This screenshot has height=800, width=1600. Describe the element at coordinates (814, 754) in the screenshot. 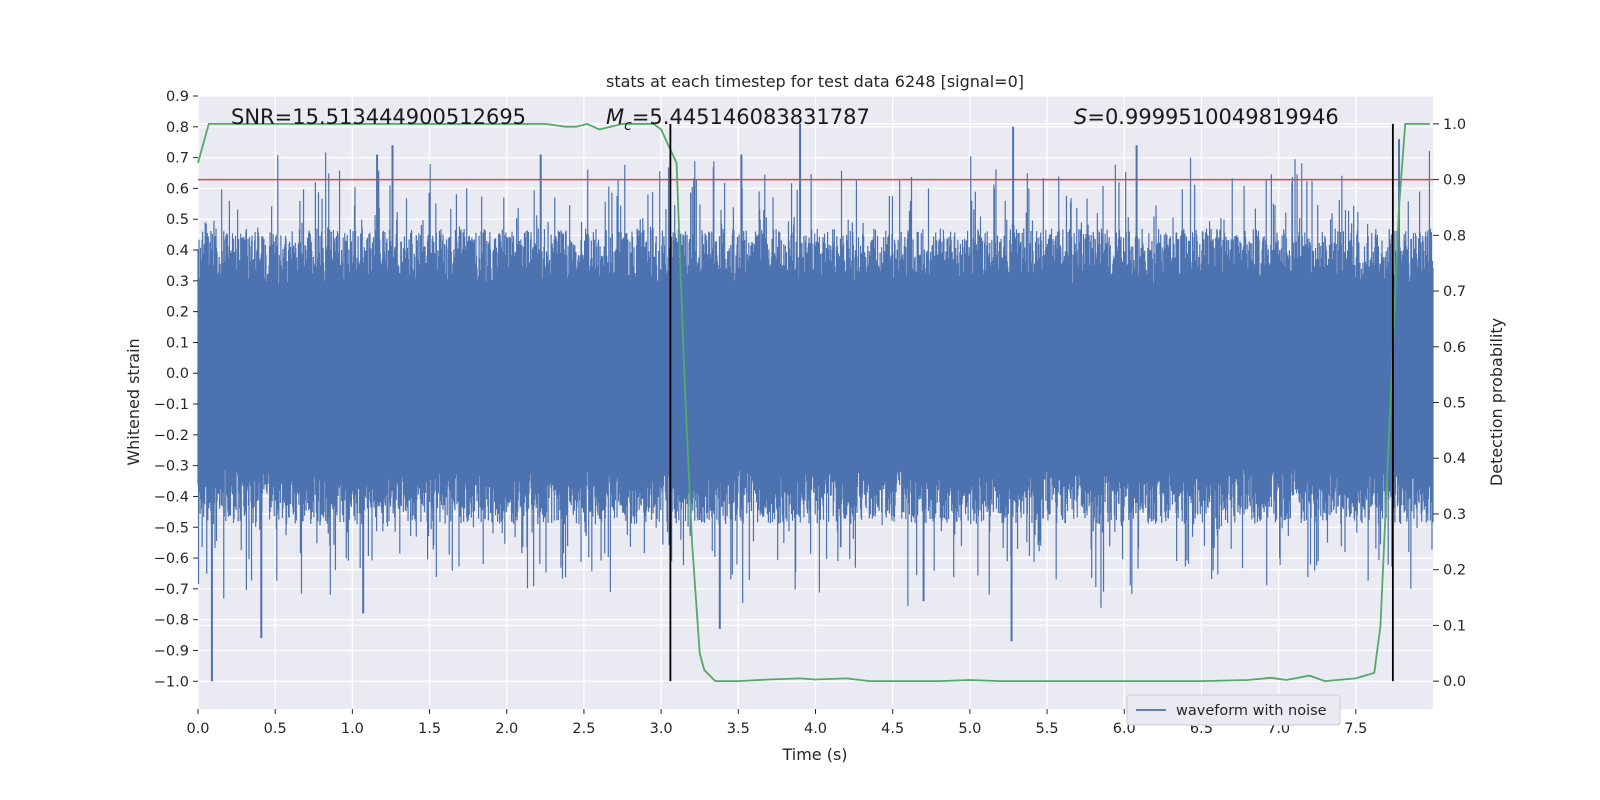

I see `x-axis-label: Time (s)` at that location.